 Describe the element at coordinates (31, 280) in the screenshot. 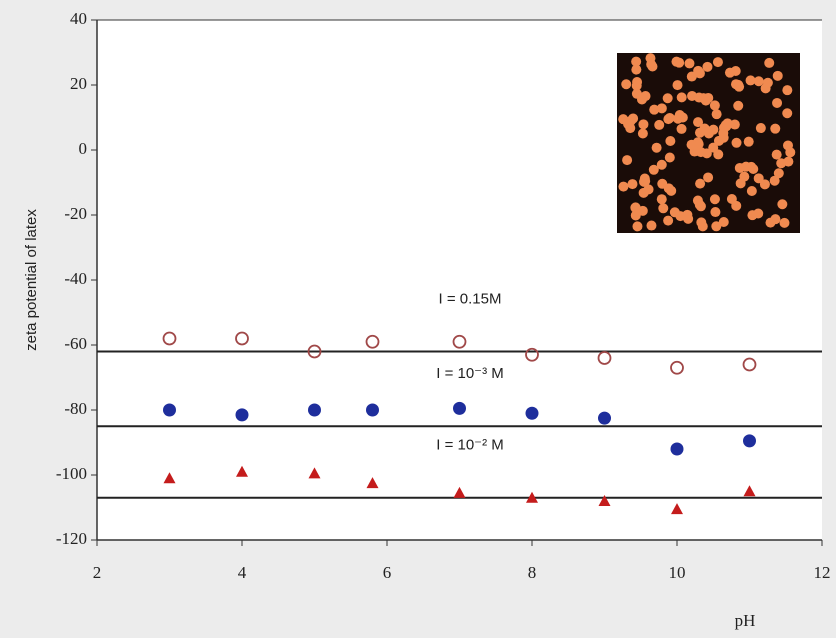

I see `y-axis-label: zeta potential of latex` at that location.